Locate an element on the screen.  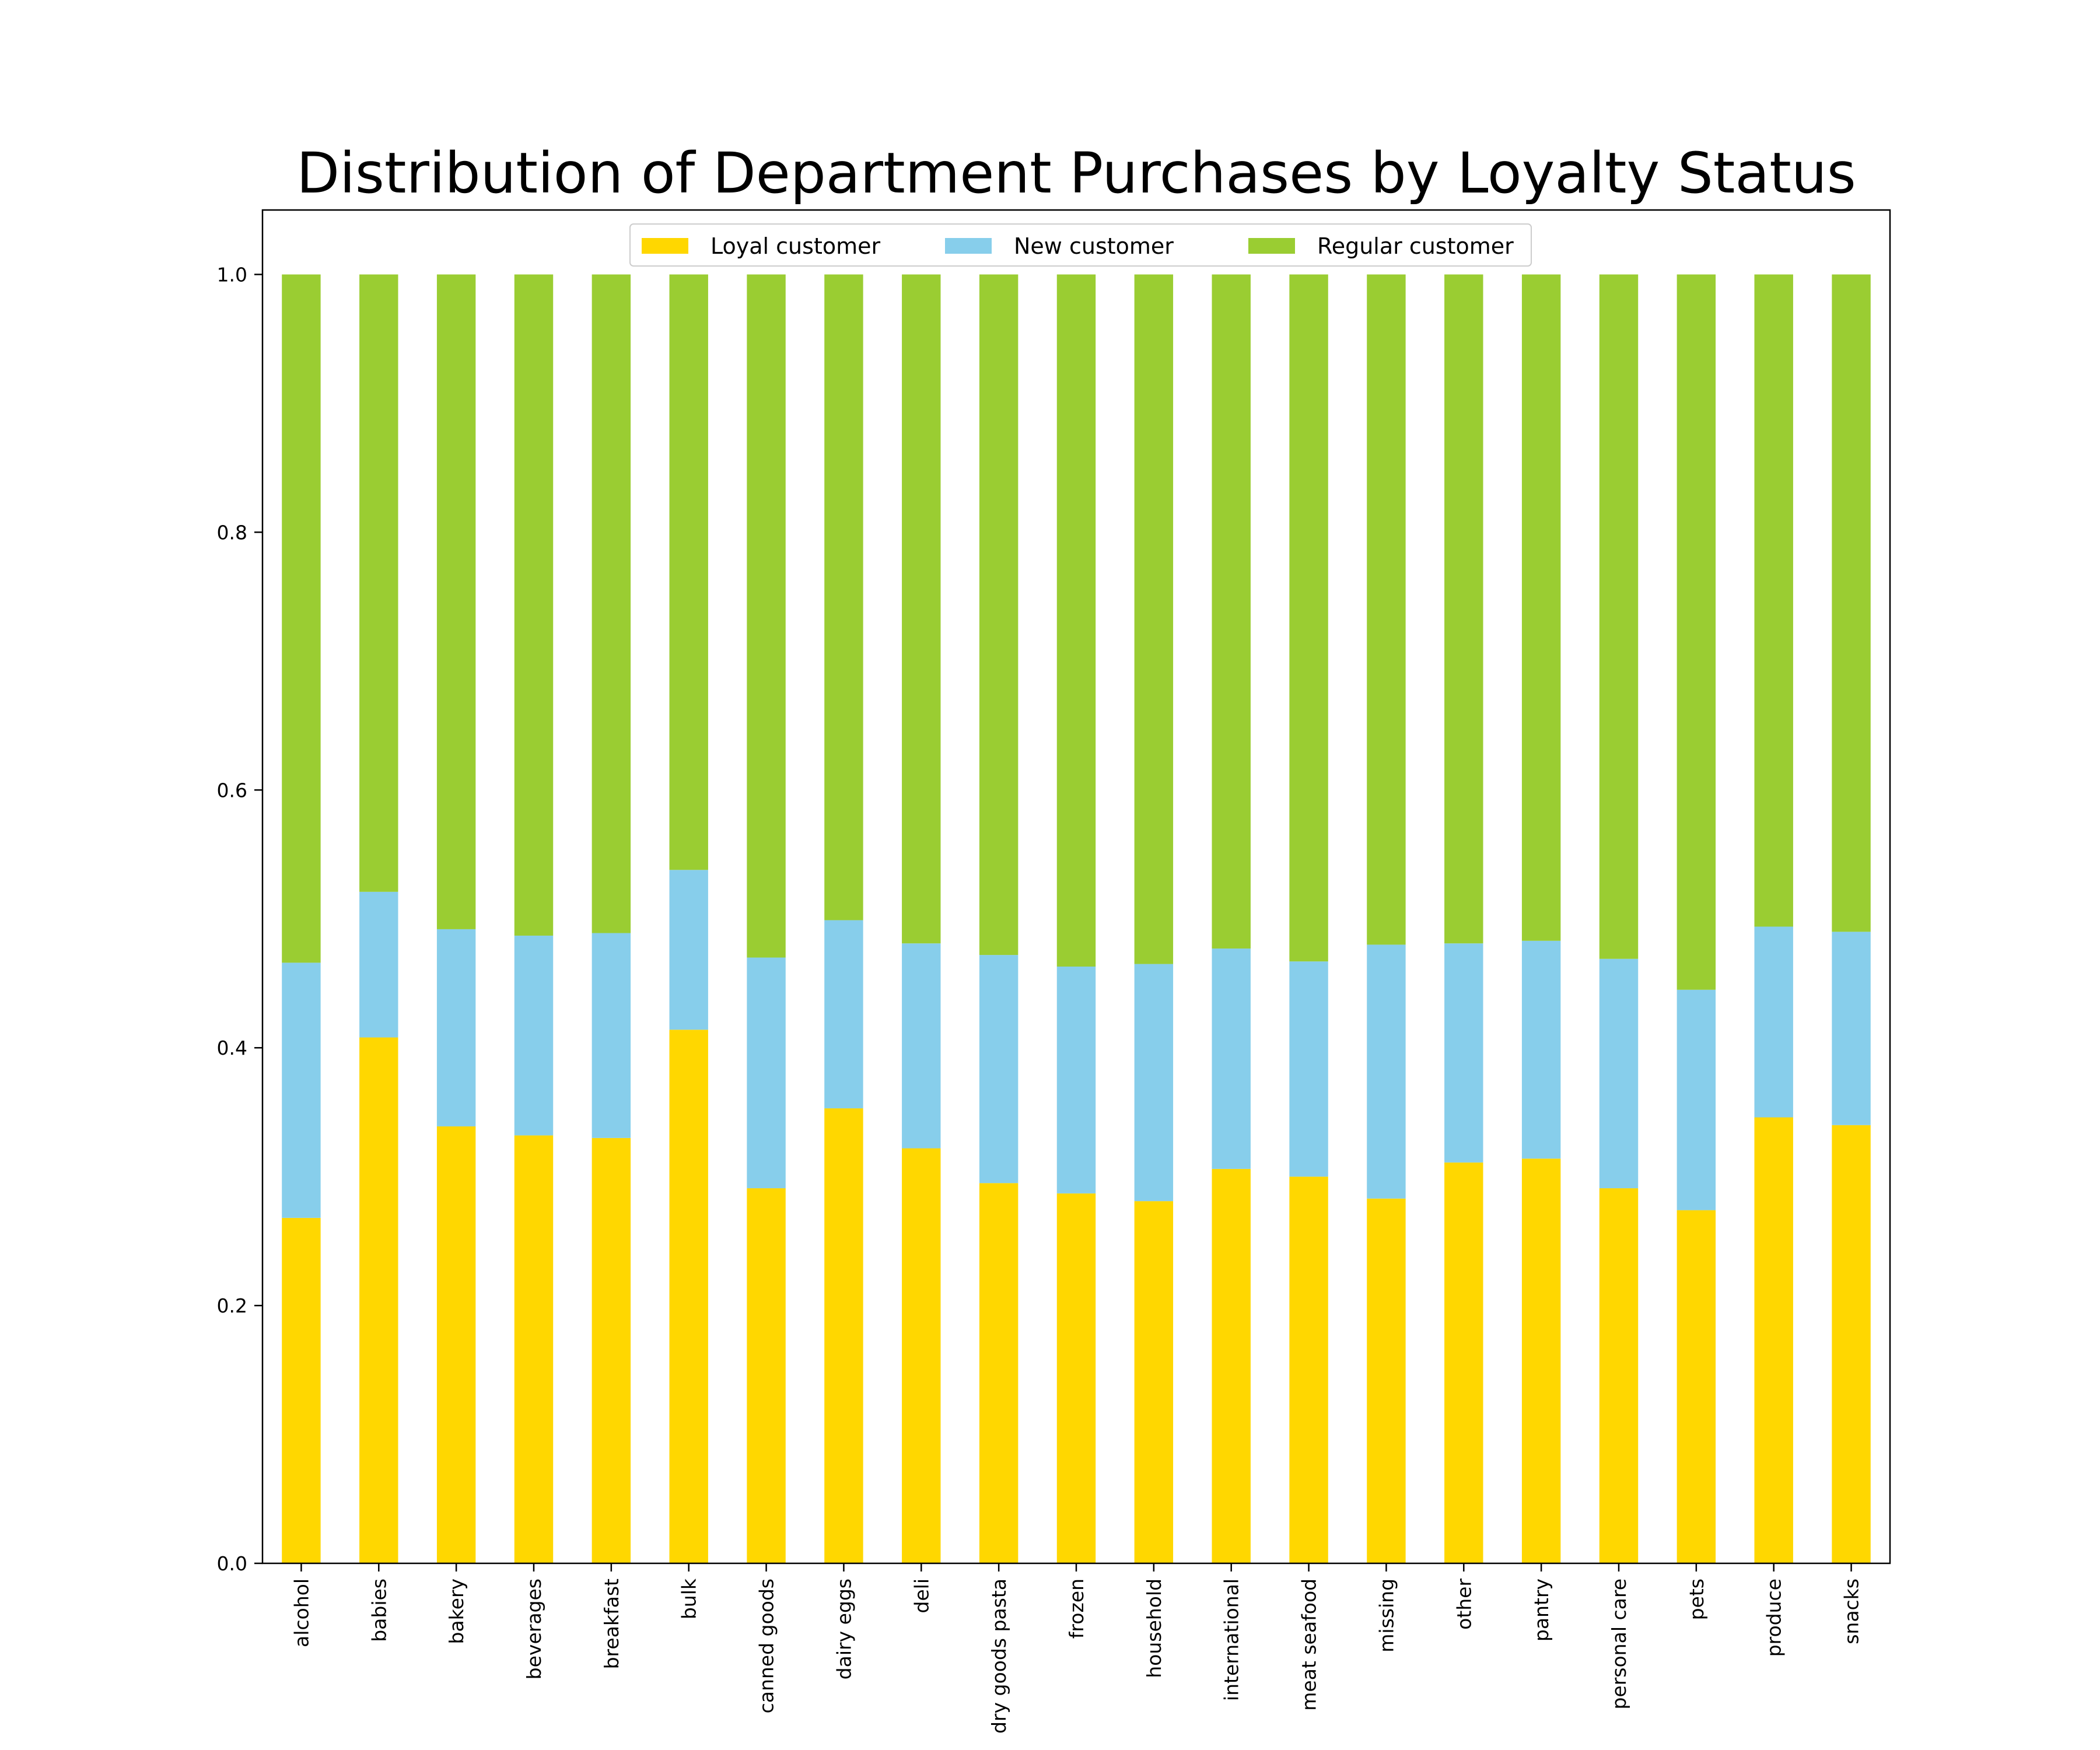
x-tick-label: babies is located at coordinates (379, 1610).